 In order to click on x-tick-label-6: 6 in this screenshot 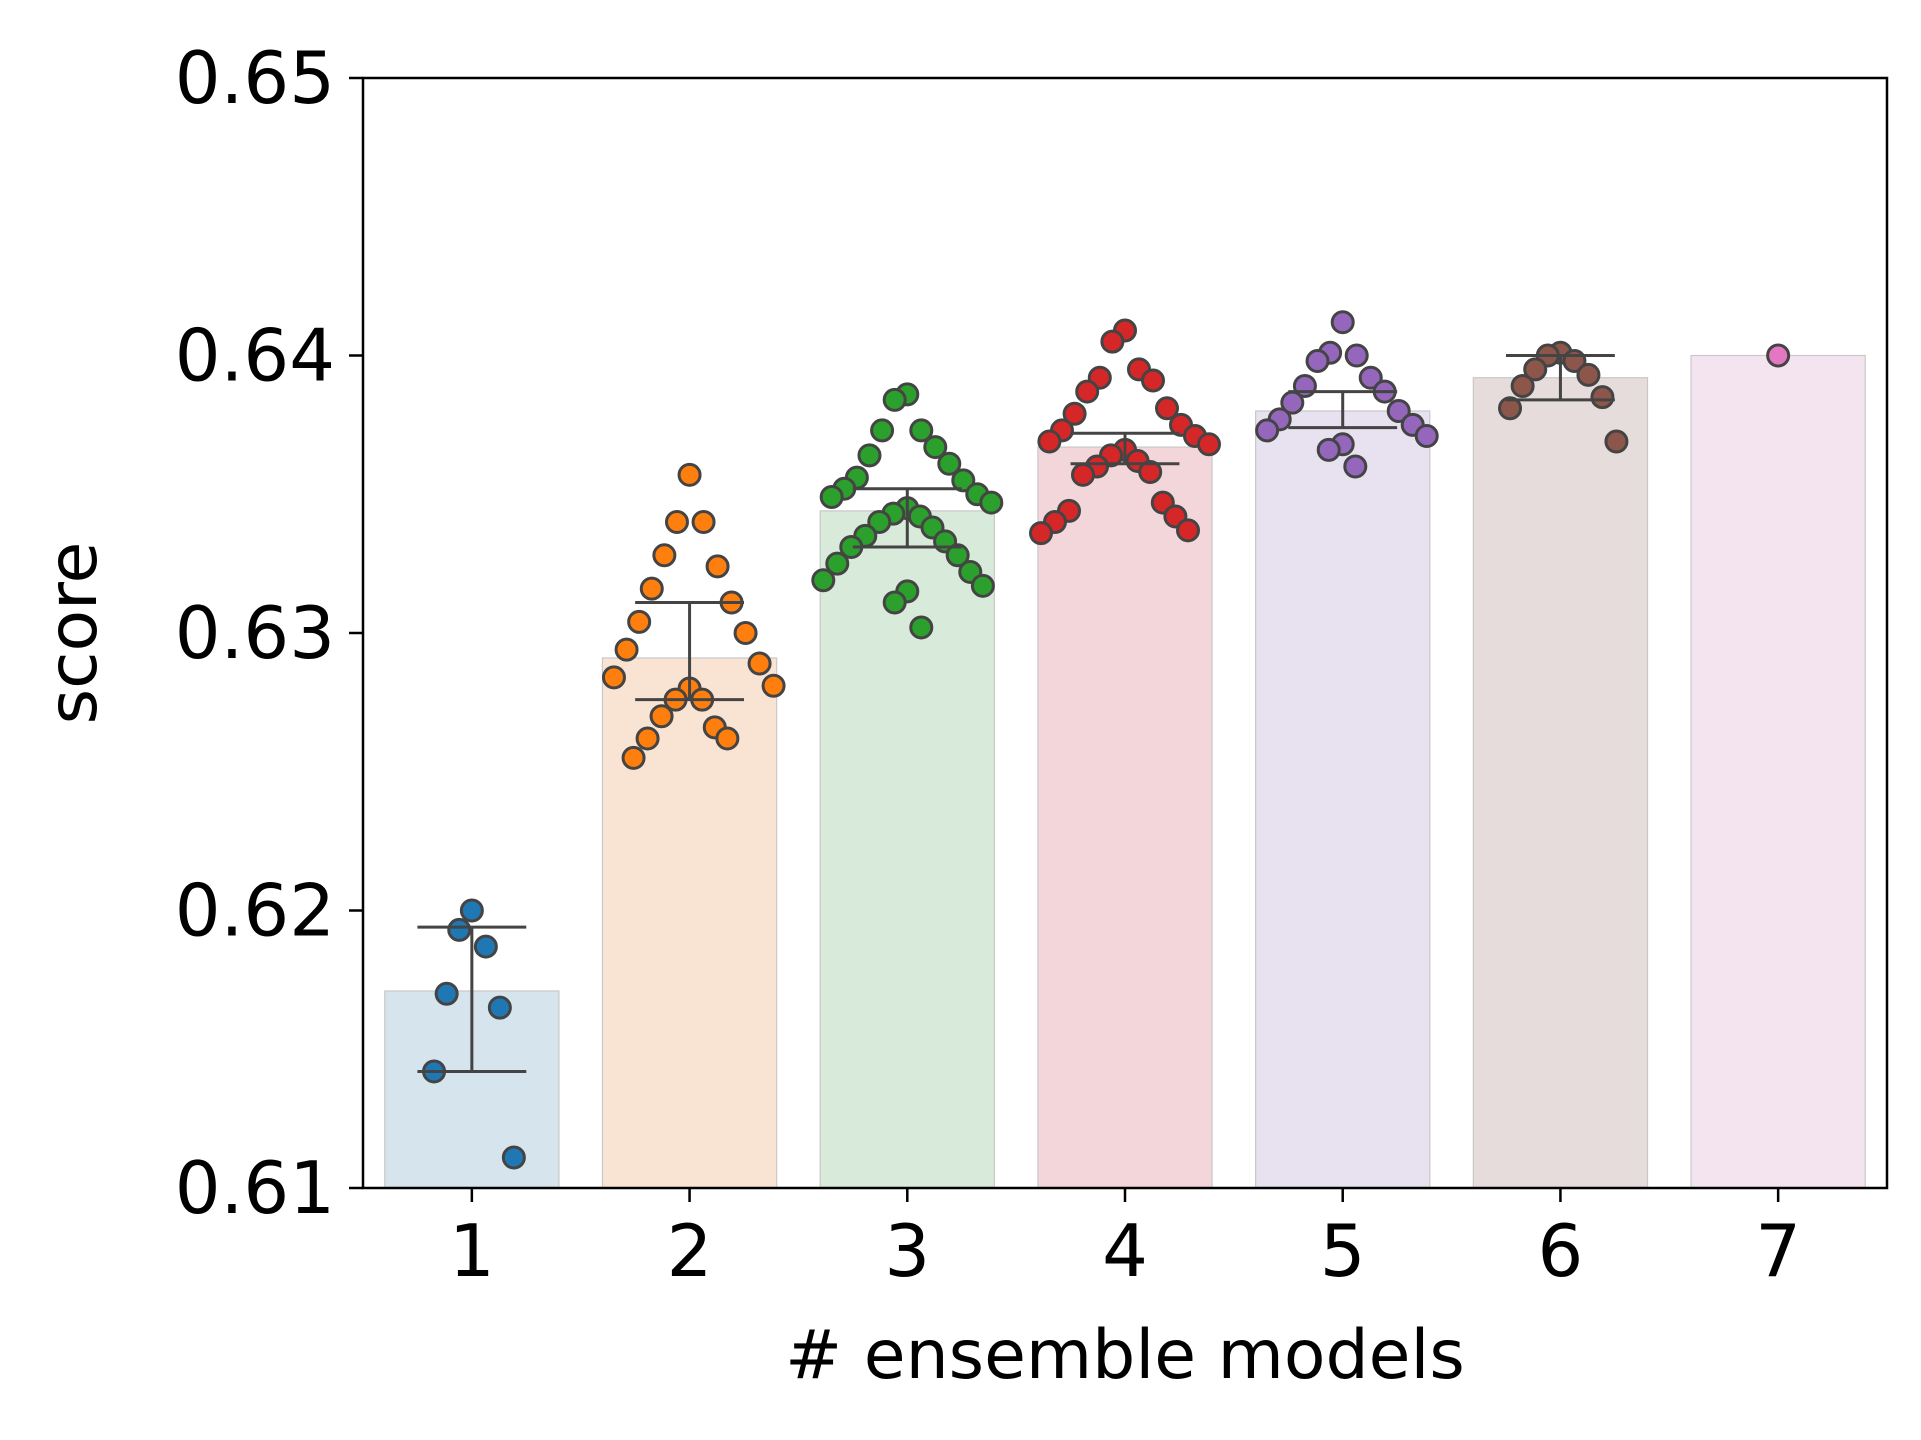, I will do `click(1561, 1251)`.